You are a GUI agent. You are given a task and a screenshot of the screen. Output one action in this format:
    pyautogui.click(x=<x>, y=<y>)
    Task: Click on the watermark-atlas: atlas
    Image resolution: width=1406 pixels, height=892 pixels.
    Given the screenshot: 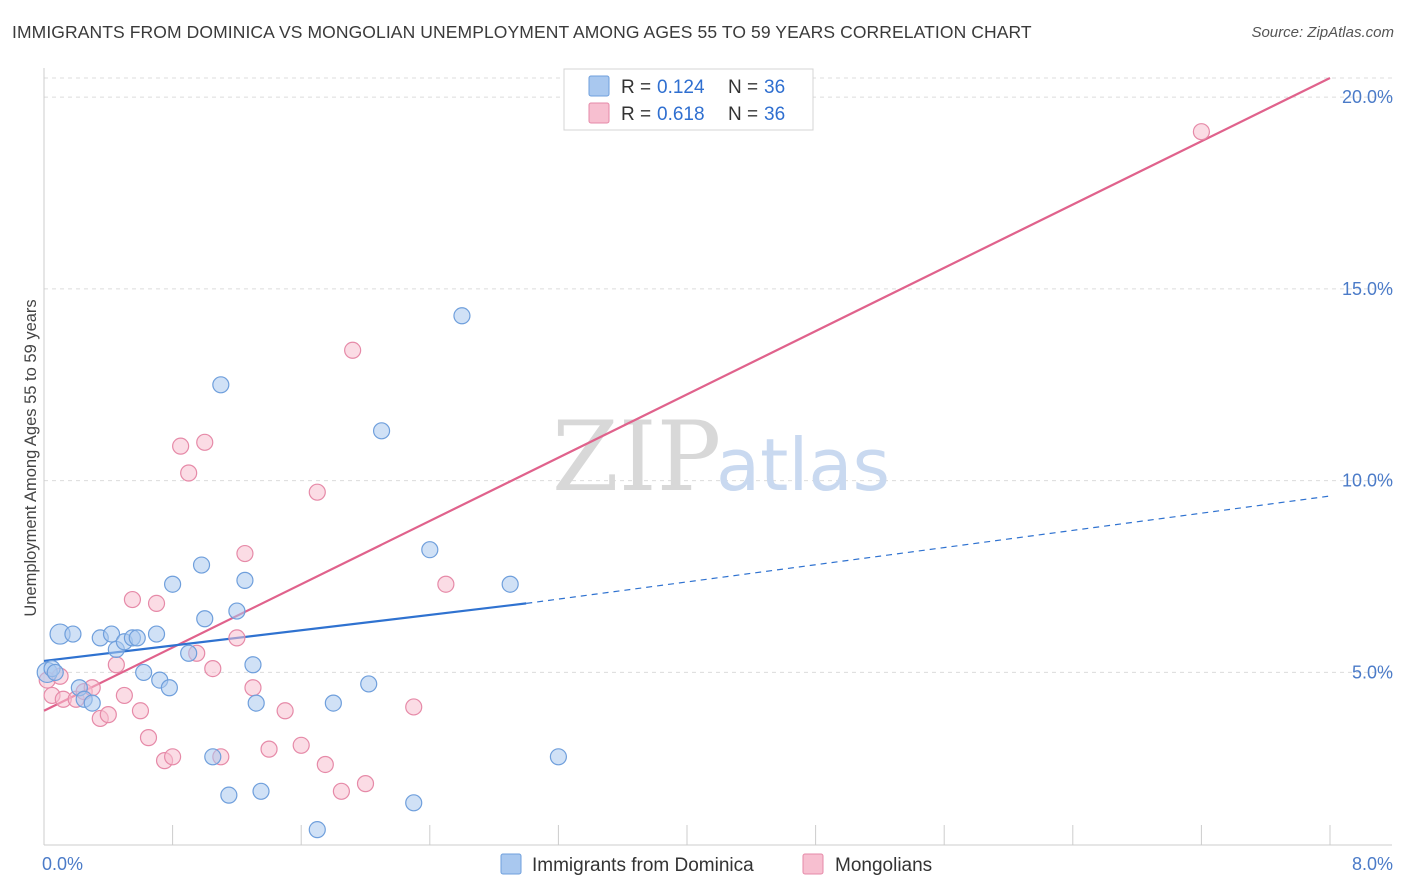 What is the action you would take?
    pyautogui.click(x=803, y=465)
    